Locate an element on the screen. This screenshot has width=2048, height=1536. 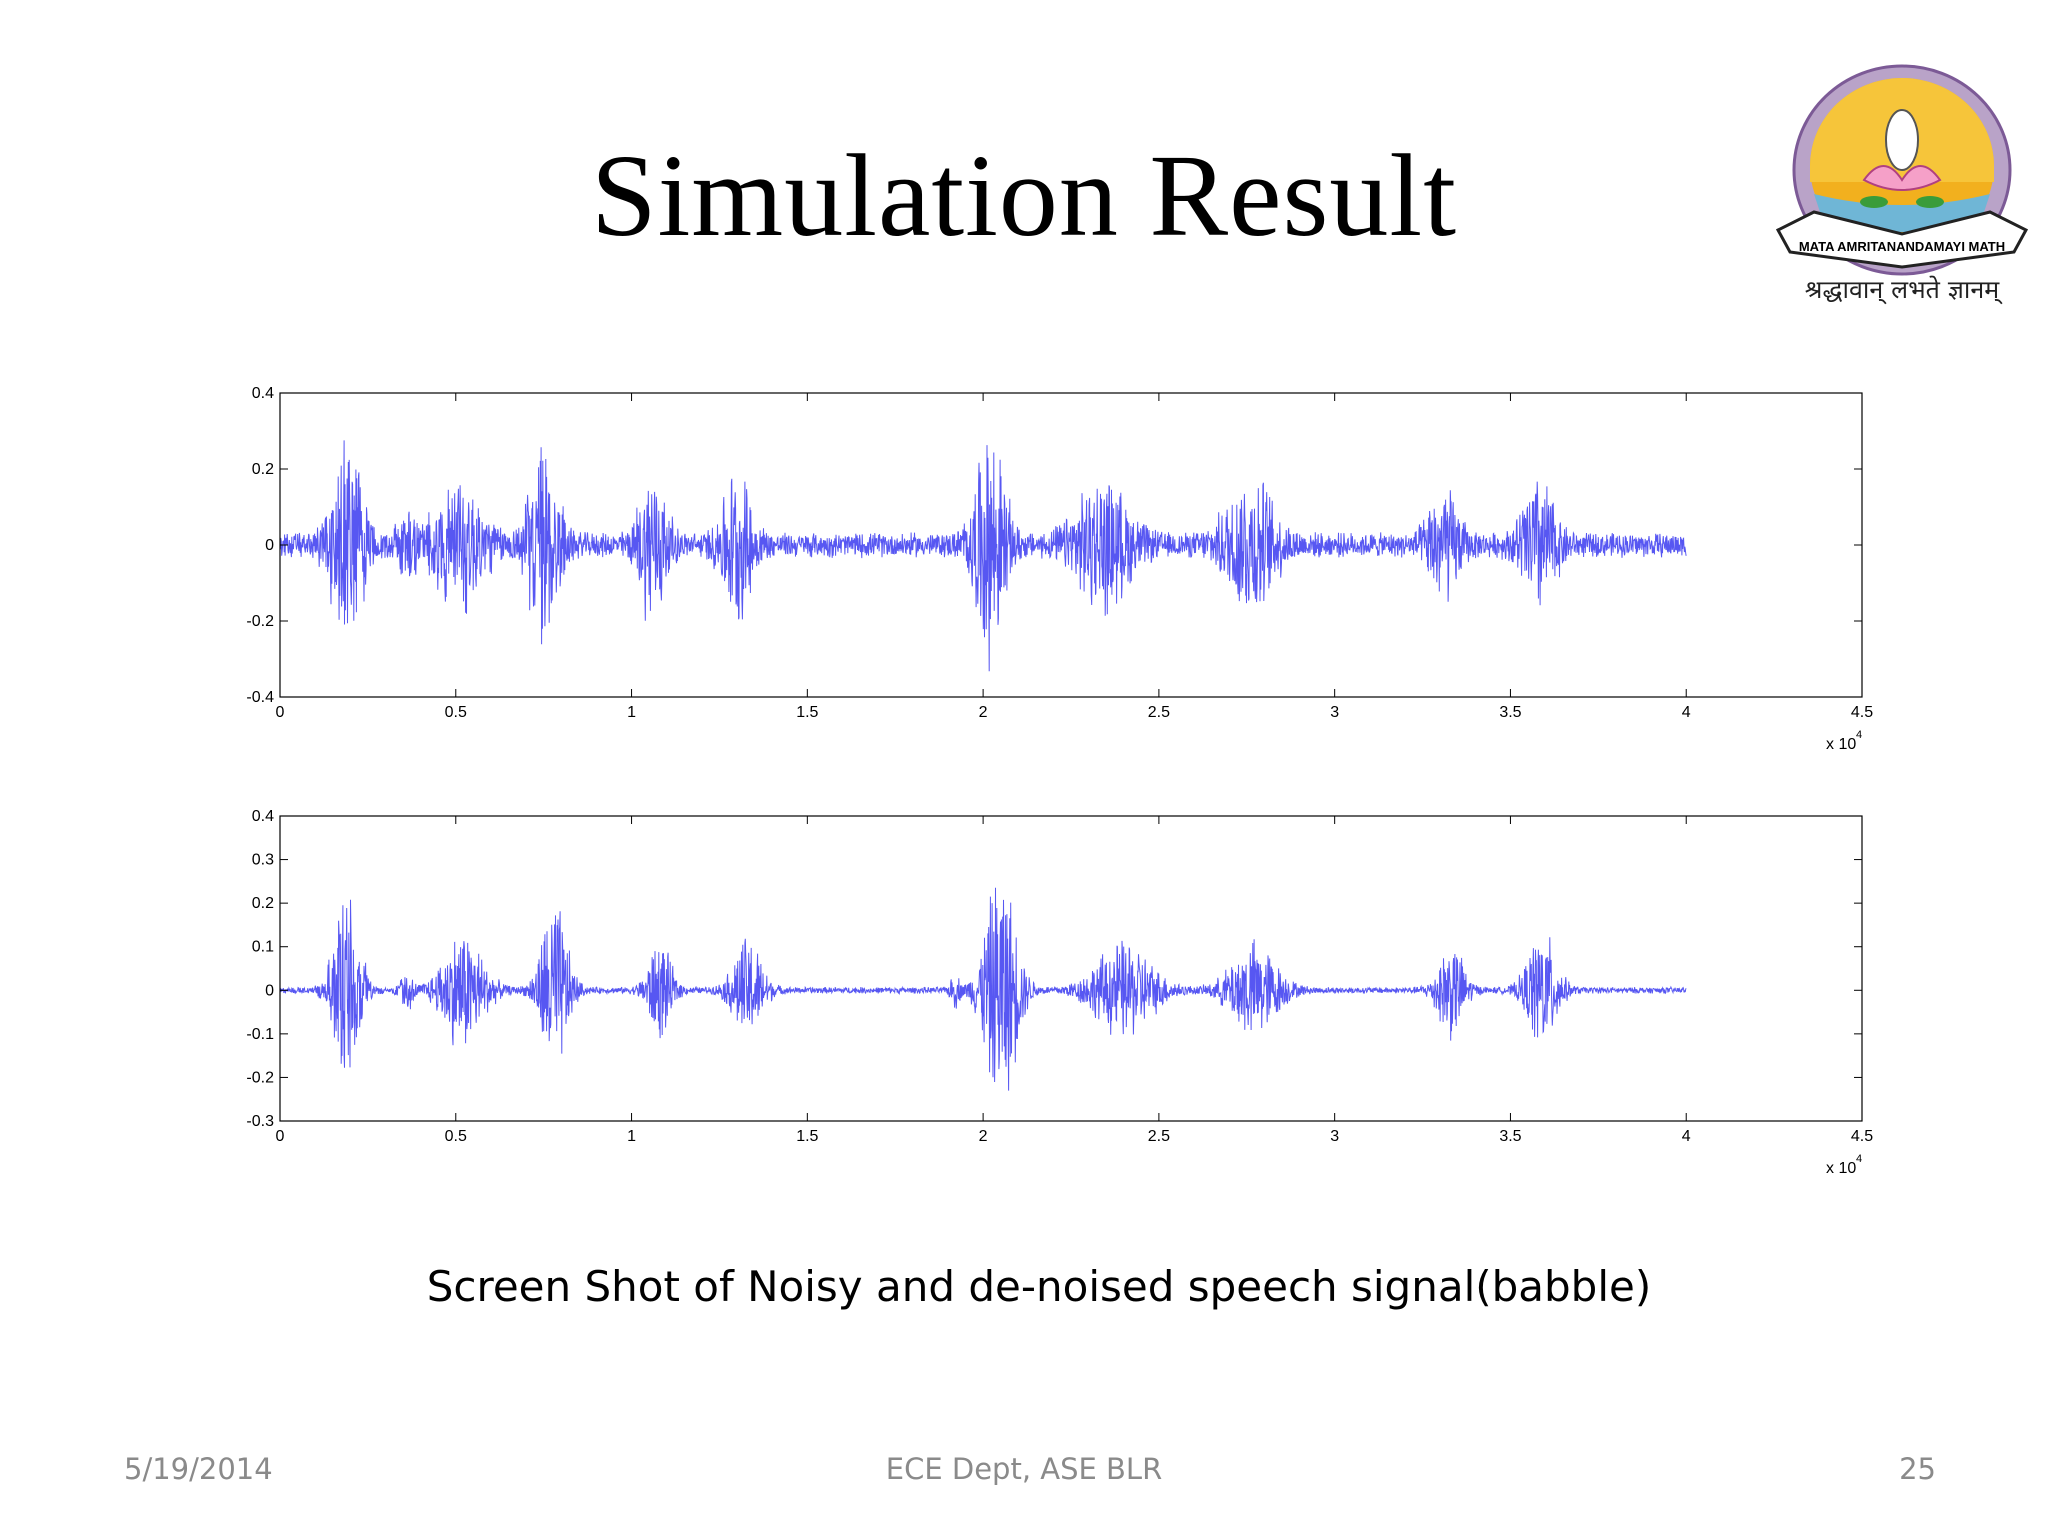
footer-department: ECE Dept, ASE BLR is located at coordinates (1024, 1469).